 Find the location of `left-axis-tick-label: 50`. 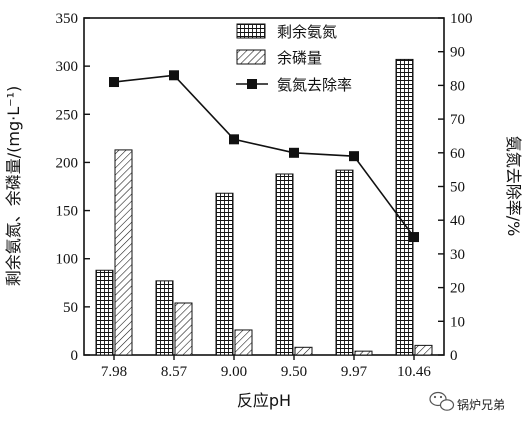

left-axis-tick-label: 50 is located at coordinates (70, 308).